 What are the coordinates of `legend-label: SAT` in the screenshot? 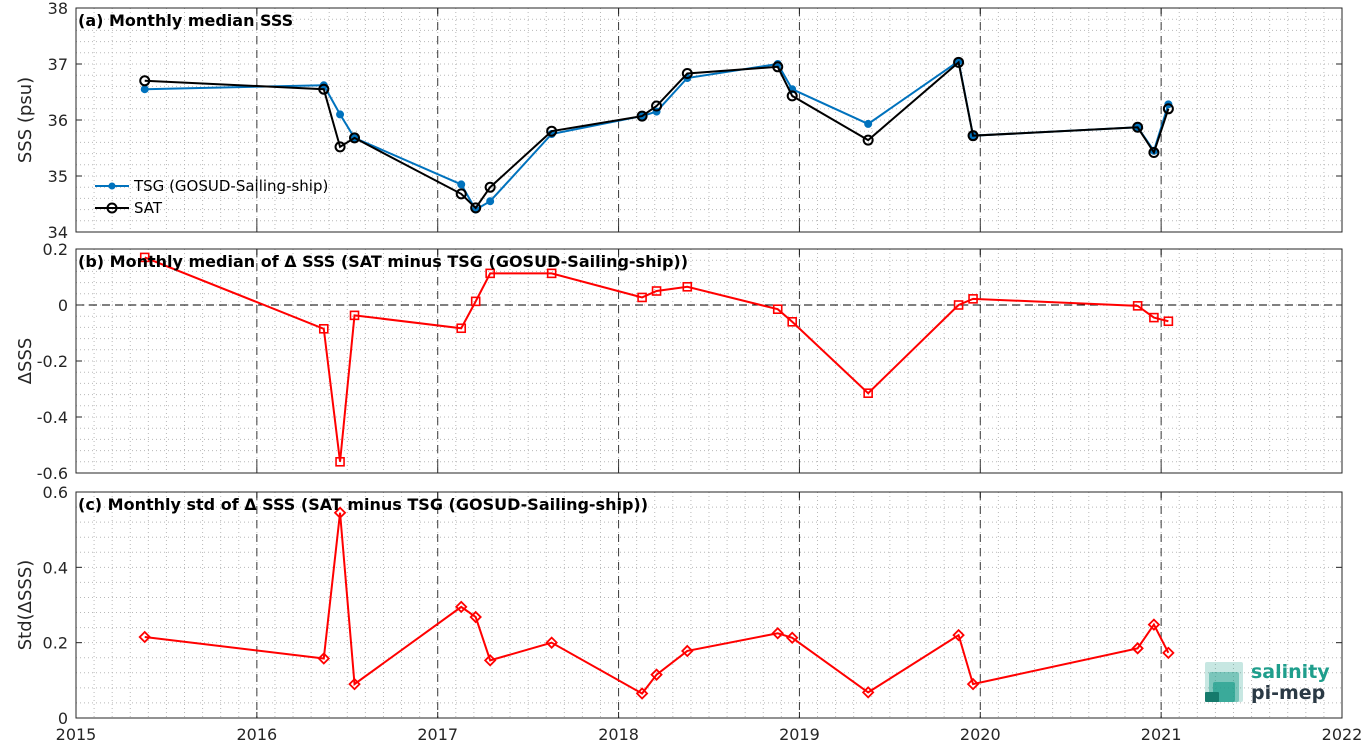 It's located at (148, 208).